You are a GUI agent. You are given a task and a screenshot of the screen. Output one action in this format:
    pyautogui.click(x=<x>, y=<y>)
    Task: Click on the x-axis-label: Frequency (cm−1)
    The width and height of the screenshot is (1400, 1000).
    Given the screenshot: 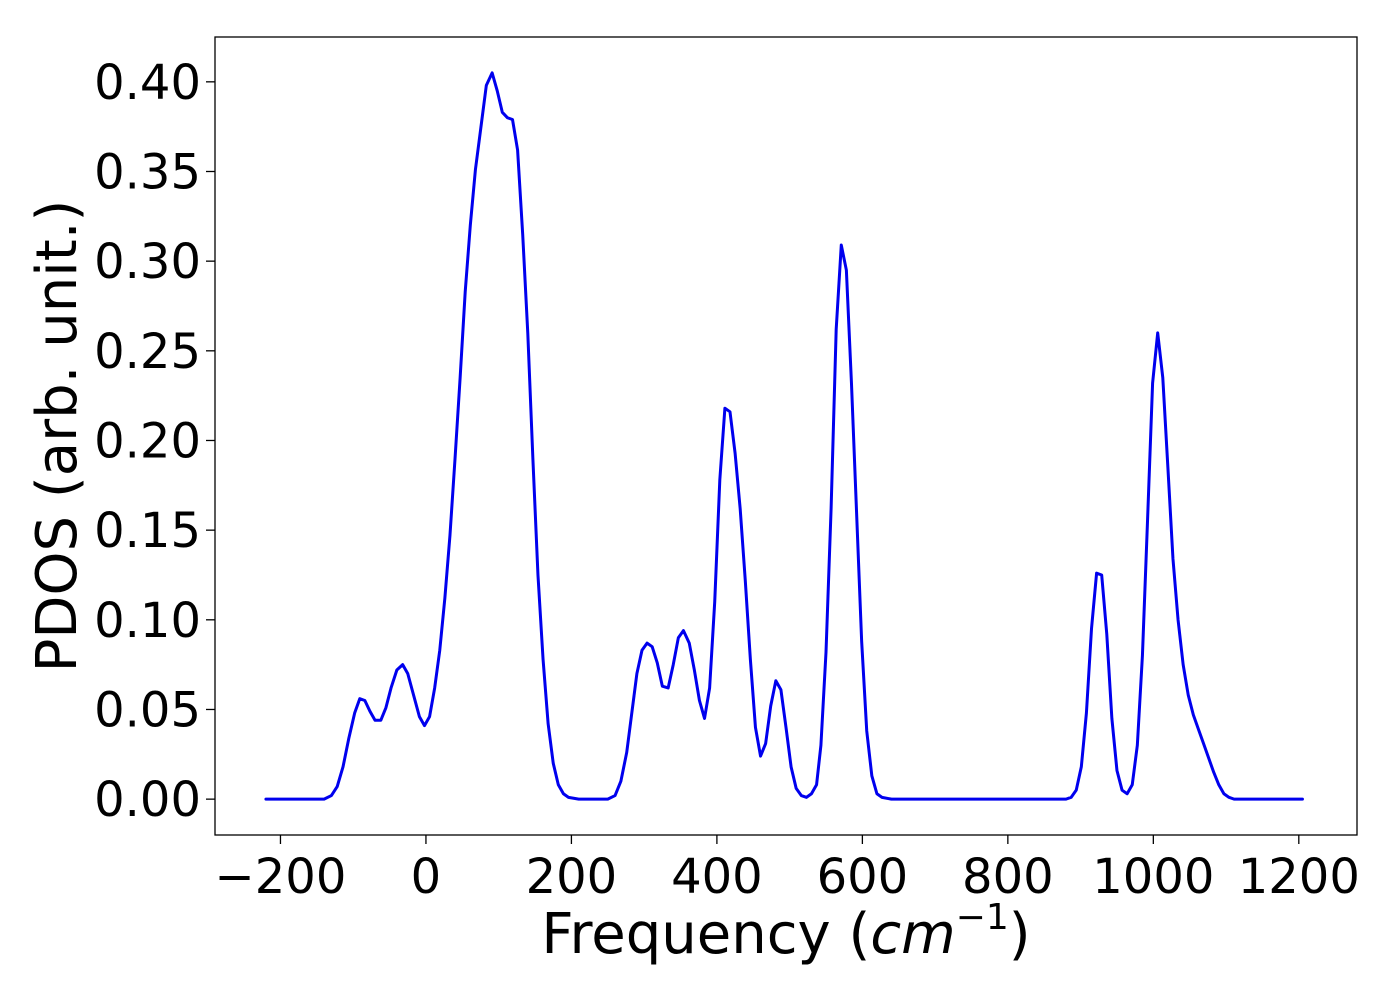 What is the action you would take?
    pyautogui.click(x=785, y=932)
    